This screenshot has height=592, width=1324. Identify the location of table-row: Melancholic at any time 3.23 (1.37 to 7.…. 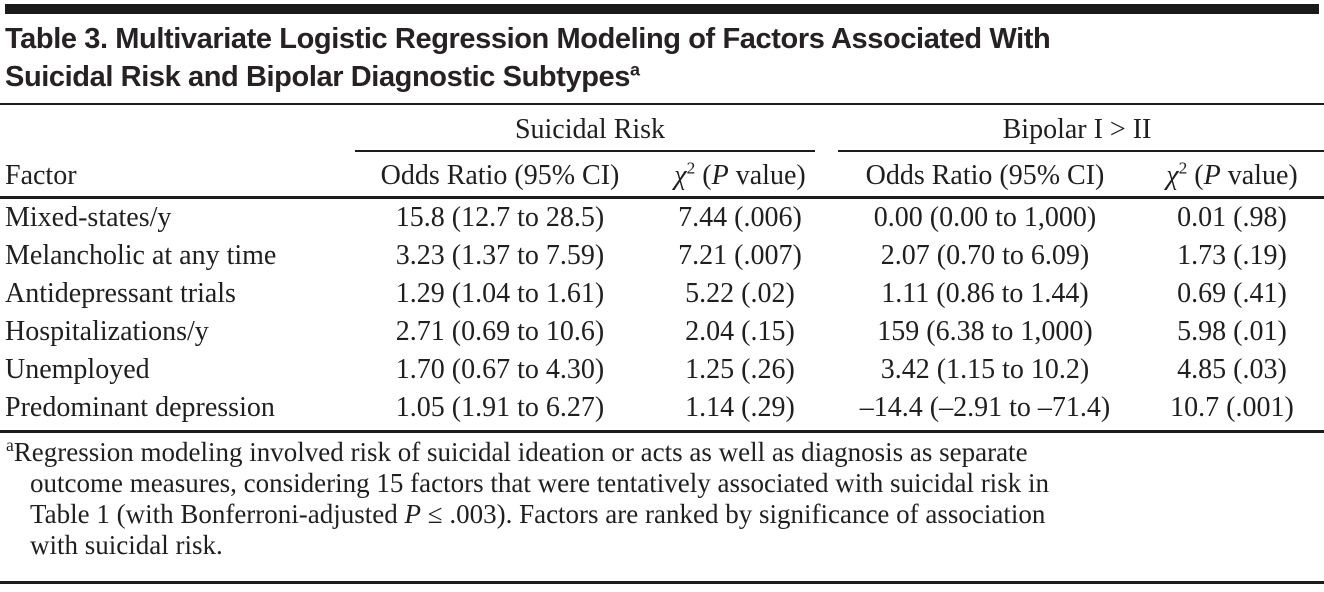
(662, 256).